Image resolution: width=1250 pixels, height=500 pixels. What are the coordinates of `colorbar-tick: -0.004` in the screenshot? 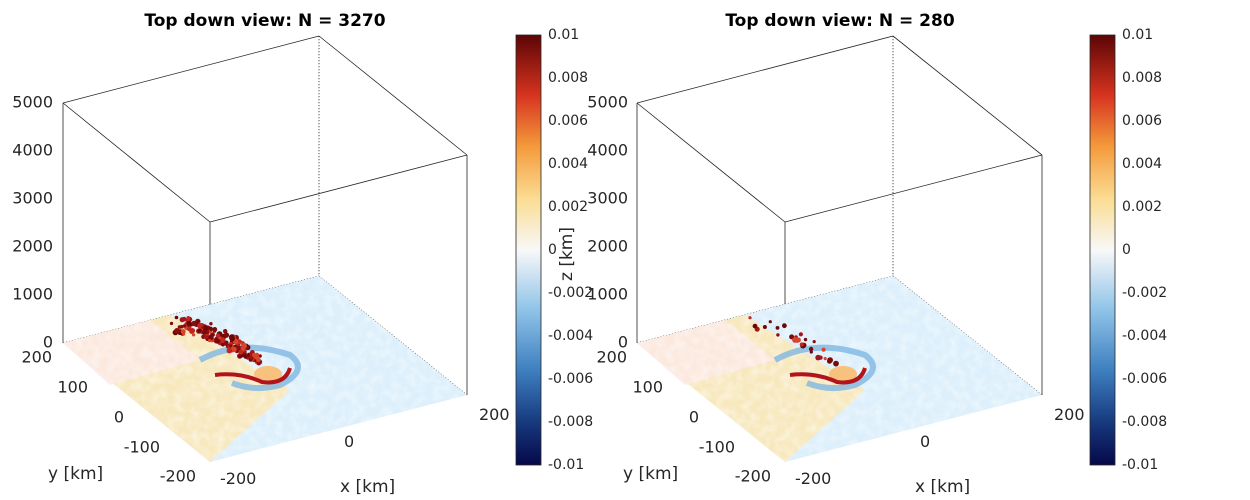 It's located at (570, 336).